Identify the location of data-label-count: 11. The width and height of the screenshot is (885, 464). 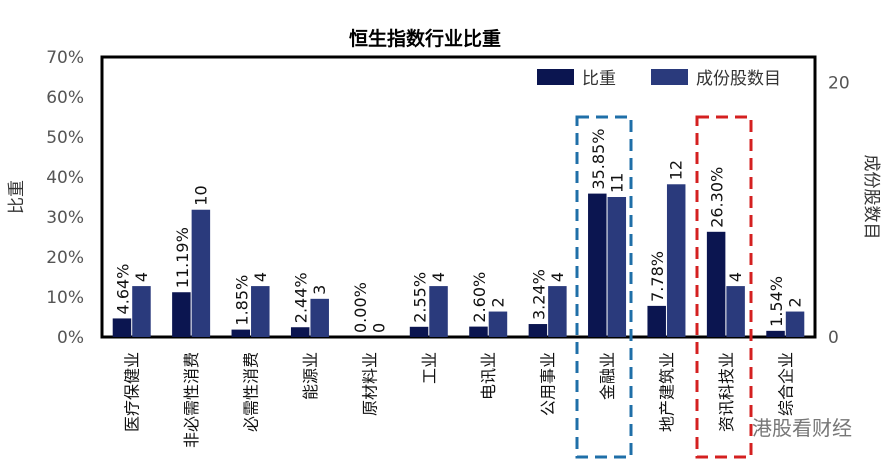
(616, 183).